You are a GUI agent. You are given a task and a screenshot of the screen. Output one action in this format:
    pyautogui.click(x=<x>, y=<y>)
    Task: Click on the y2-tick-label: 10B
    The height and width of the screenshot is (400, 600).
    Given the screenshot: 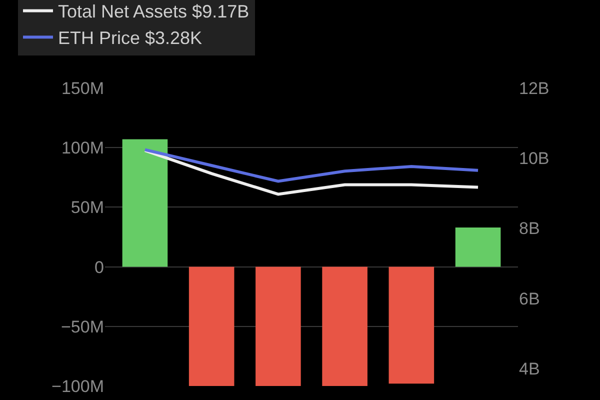 What is the action you would take?
    pyautogui.click(x=534, y=158)
    